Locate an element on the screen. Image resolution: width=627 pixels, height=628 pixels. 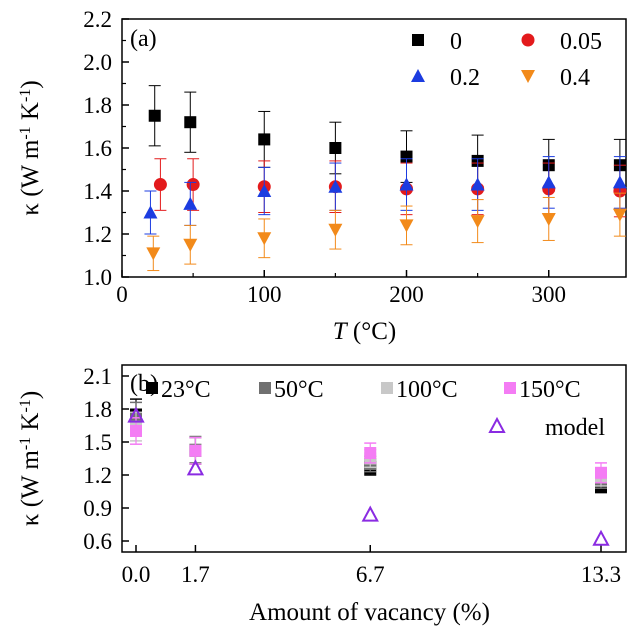
x-tick-label: 0 is located at coordinates (122, 294).